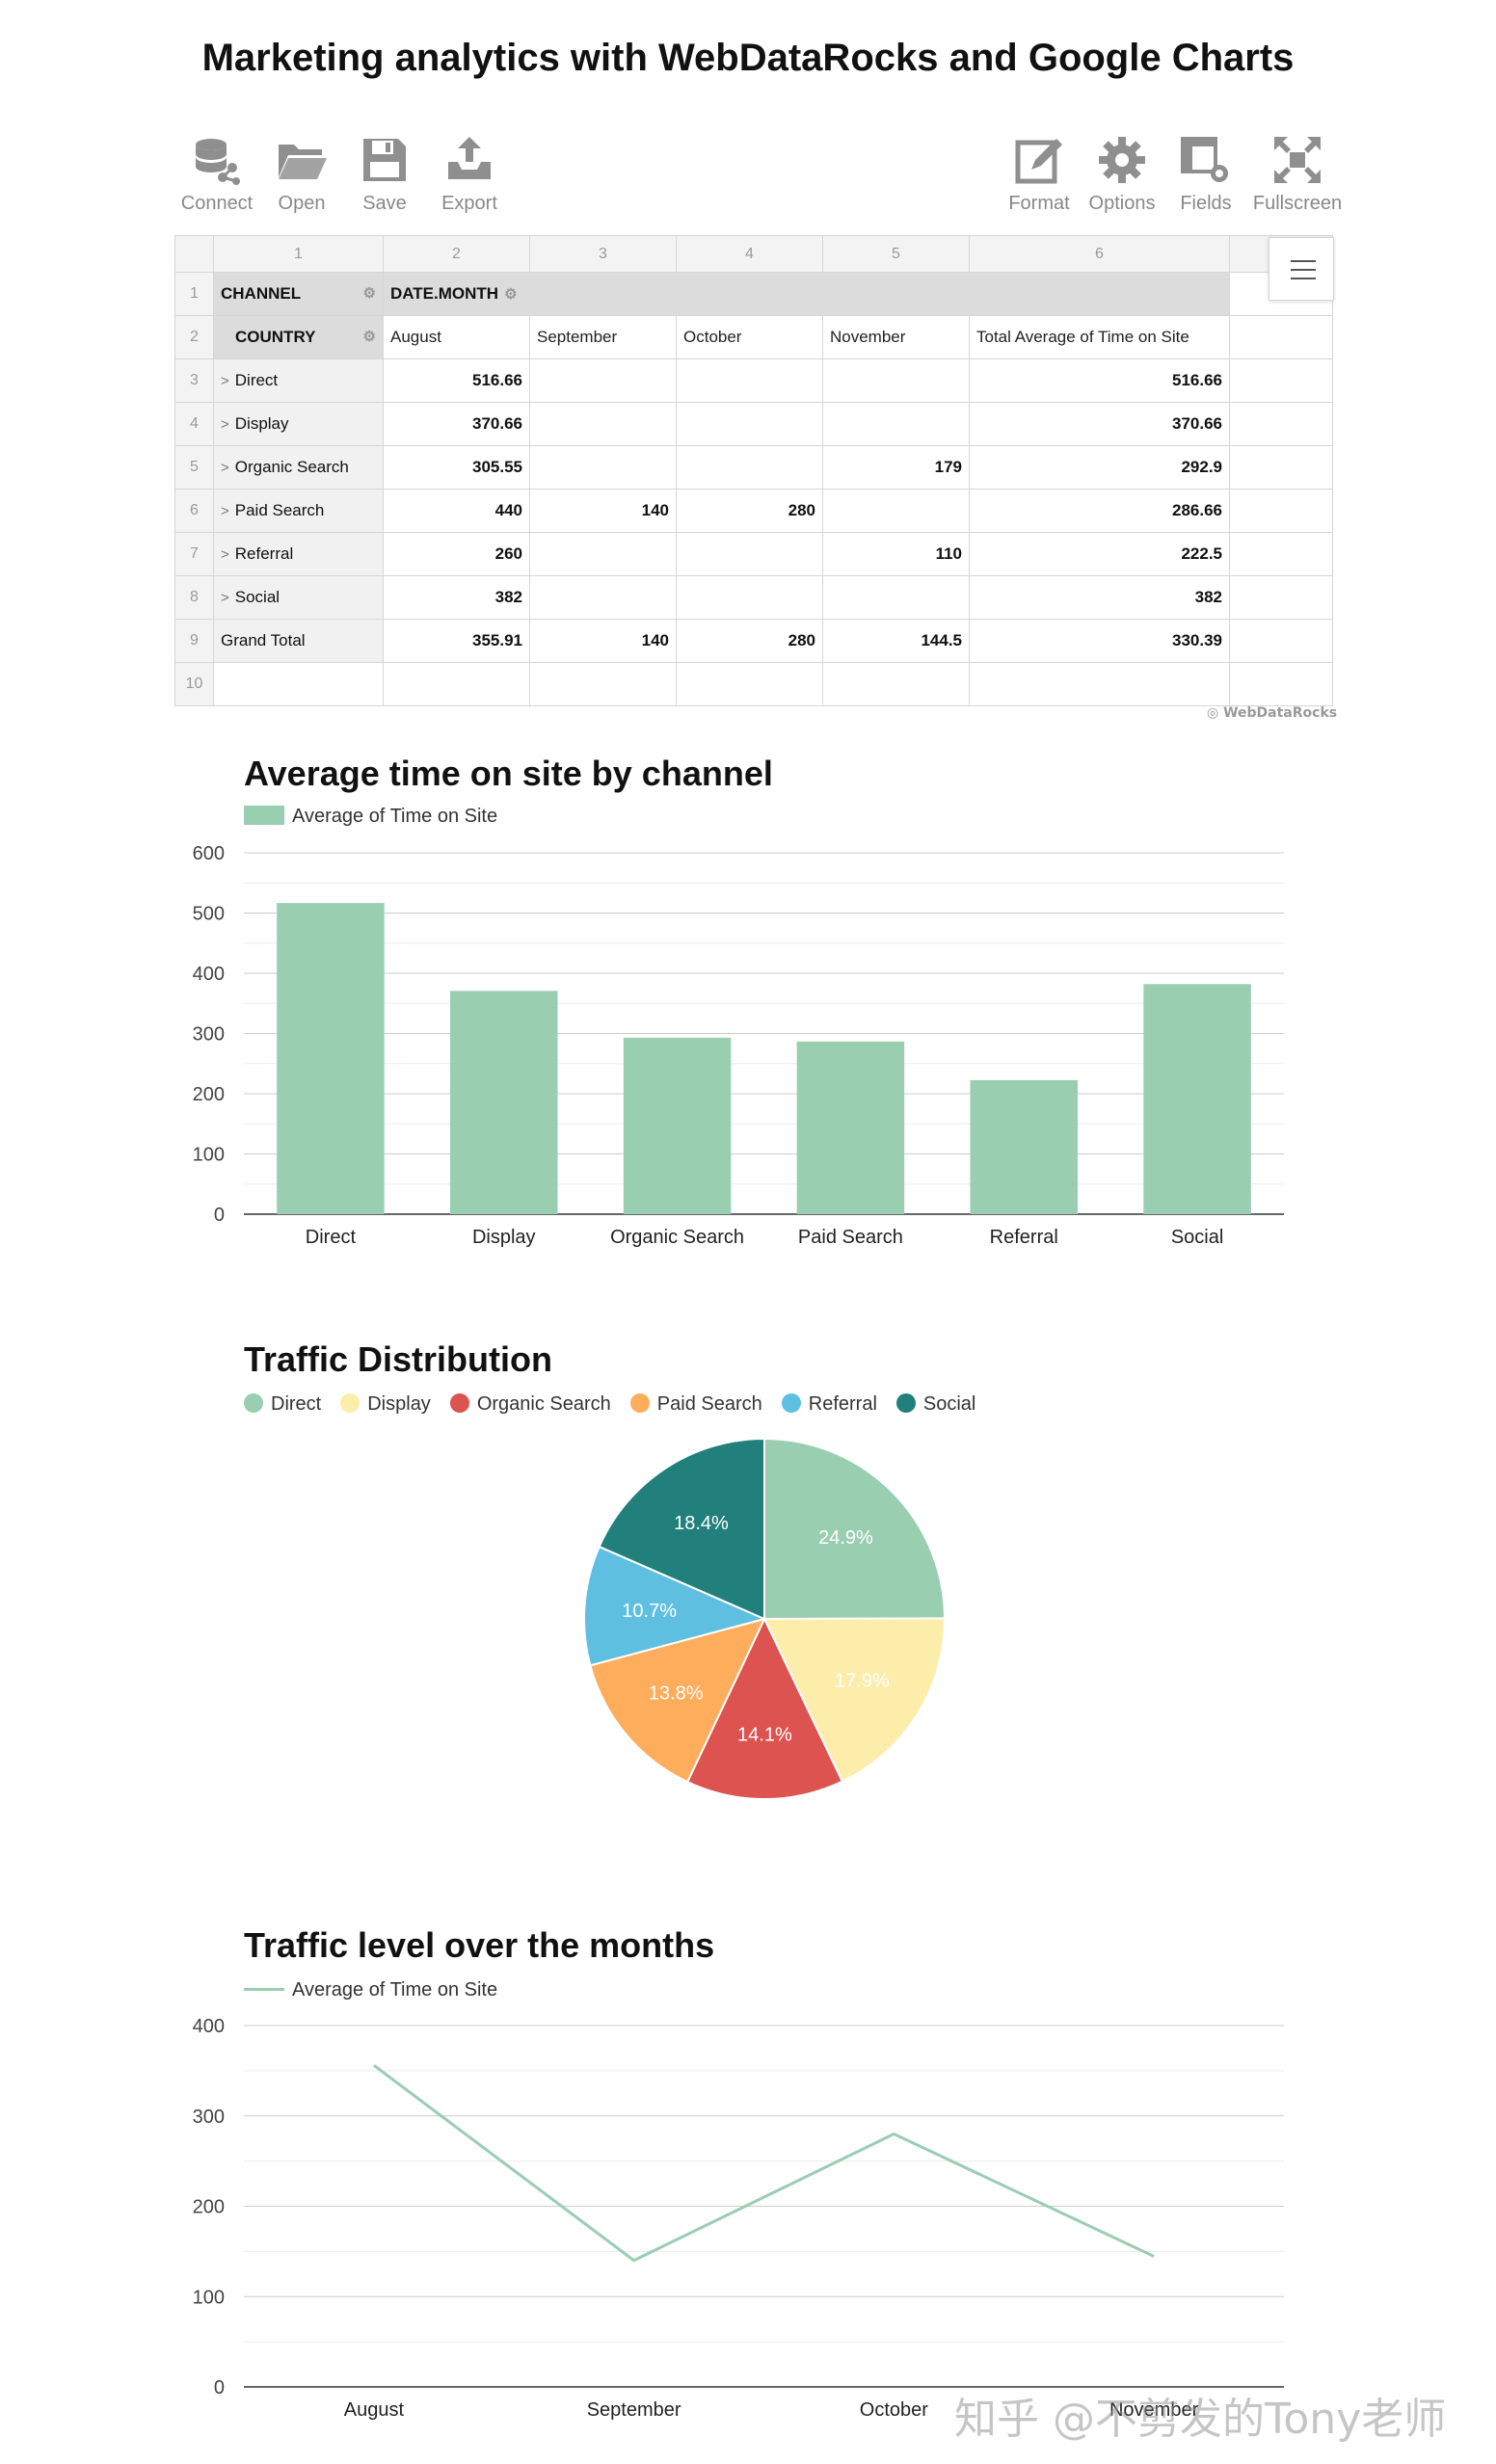 The height and width of the screenshot is (2464, 1496). What do you see at coordinates (763, 2163) in the screenshot?
I see `series-line` at bounding box center [763, 2163].